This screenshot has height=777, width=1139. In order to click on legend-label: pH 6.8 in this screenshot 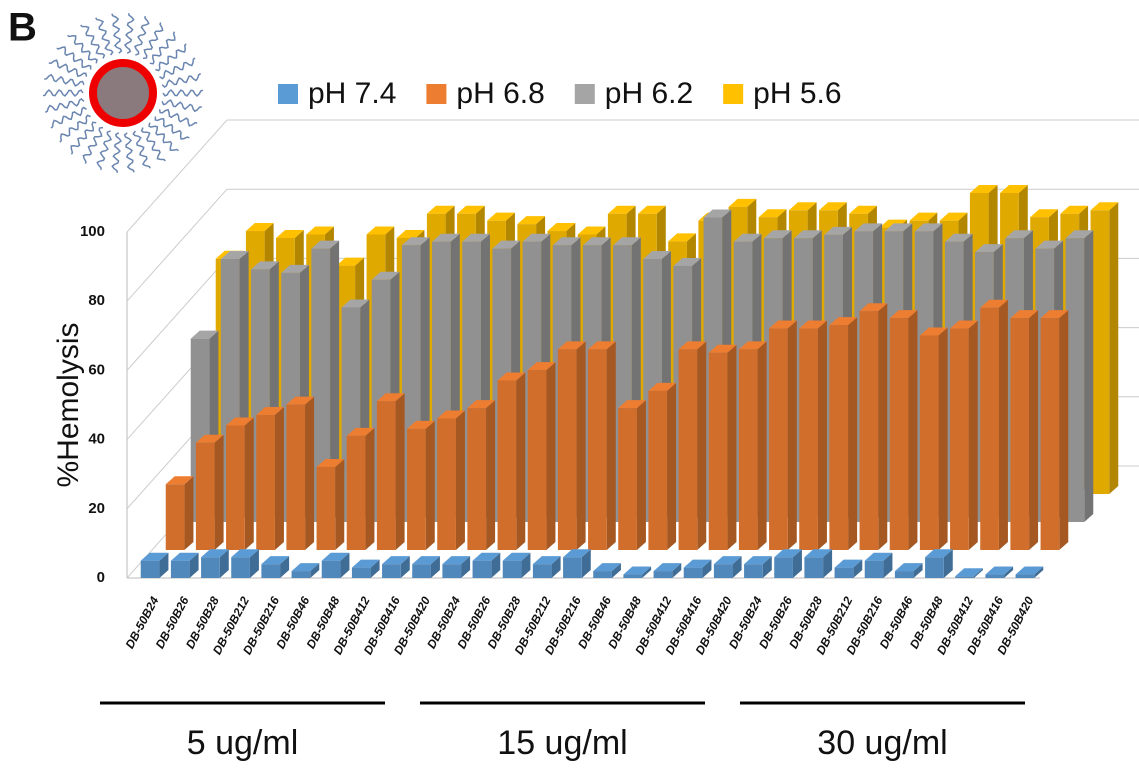, I will do `click(500, 93)`.